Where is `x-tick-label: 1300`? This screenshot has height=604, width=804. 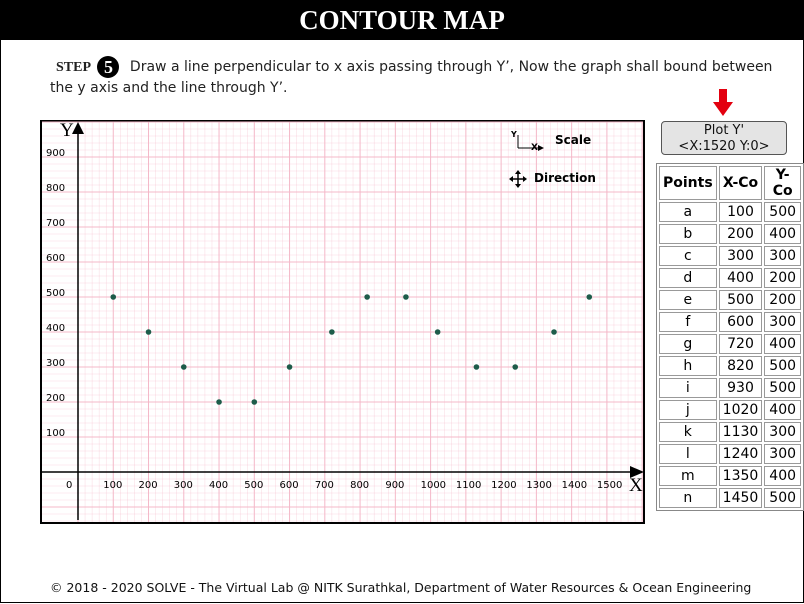 x-tick-label: 1300 is located at coordinates (538, 485).